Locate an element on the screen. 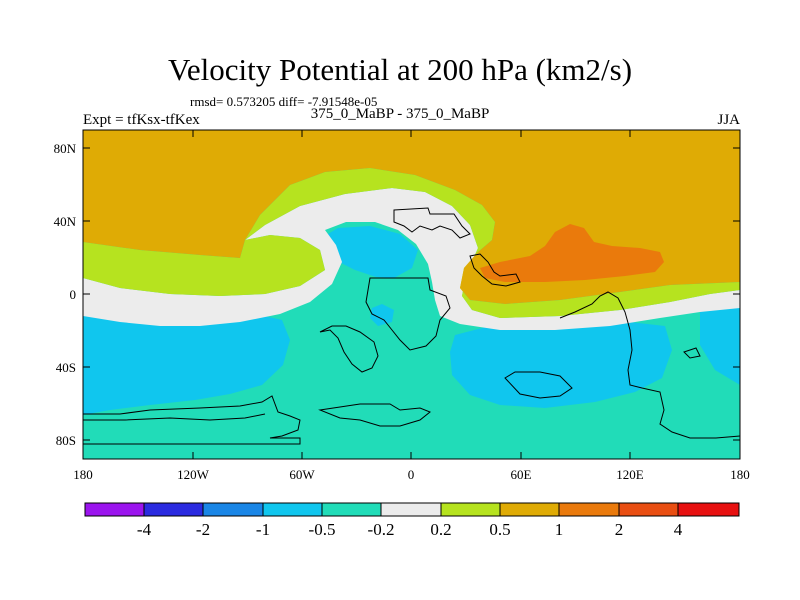  lat-label: 0 is located at coordinates (73, 294).